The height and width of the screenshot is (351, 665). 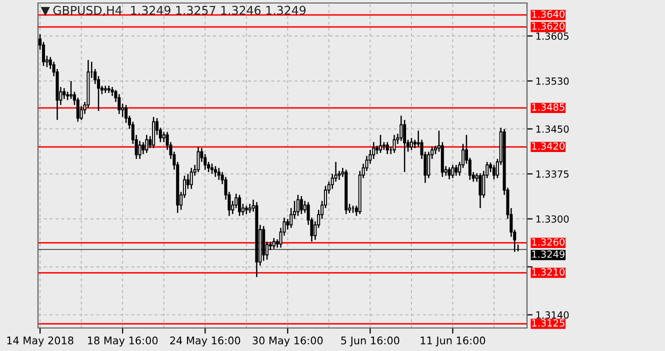 I want to click on ref-line-label: 1.3210, so click(x=548, y=272).